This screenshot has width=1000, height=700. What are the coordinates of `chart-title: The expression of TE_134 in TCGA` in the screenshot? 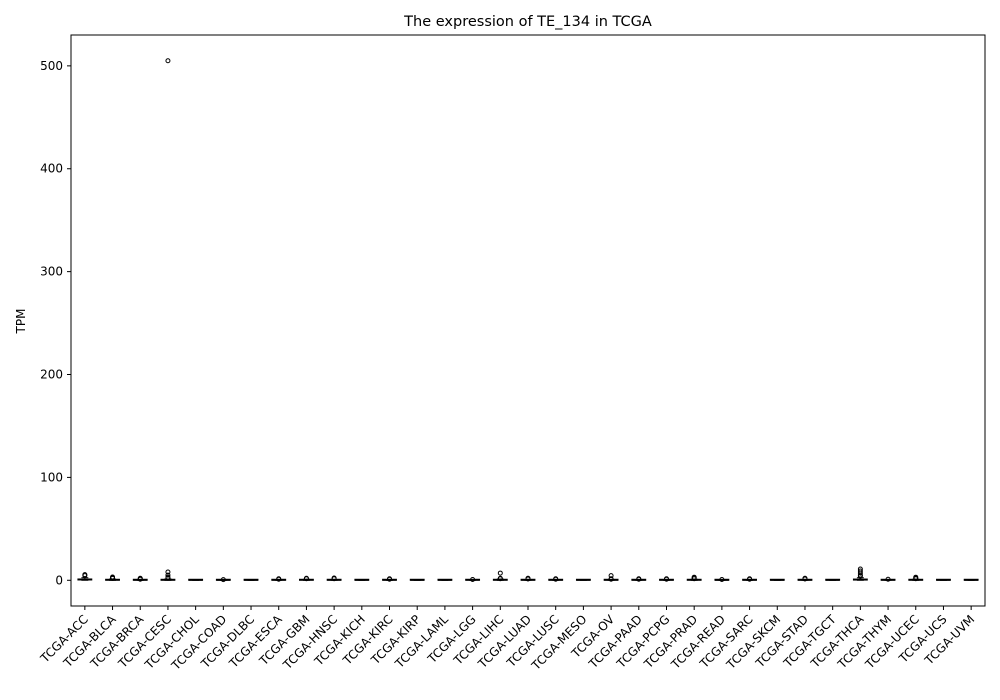 It's located at (527, 22).